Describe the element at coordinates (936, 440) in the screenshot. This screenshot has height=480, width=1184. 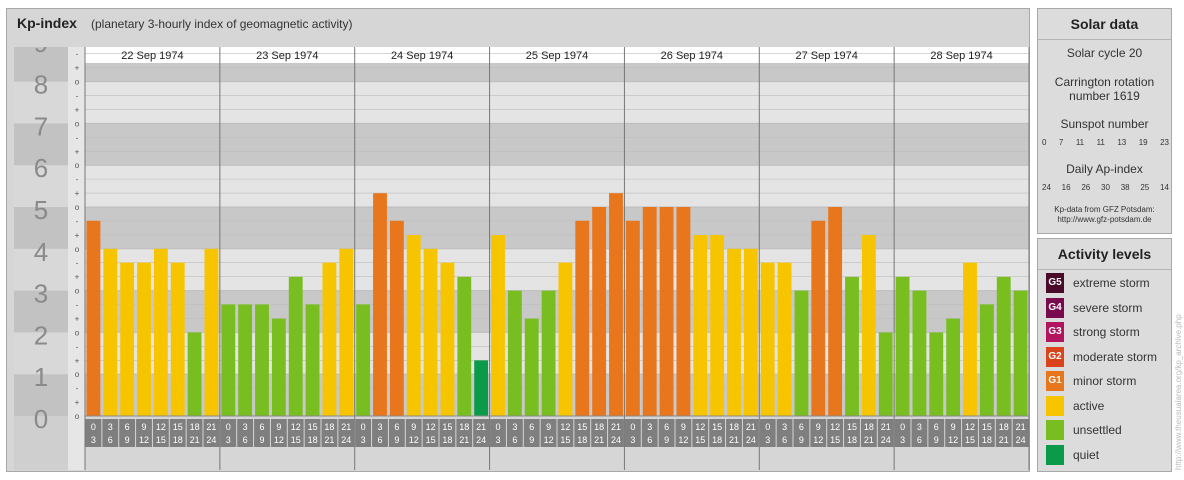
I see `hour-end-label: 9` at that location.